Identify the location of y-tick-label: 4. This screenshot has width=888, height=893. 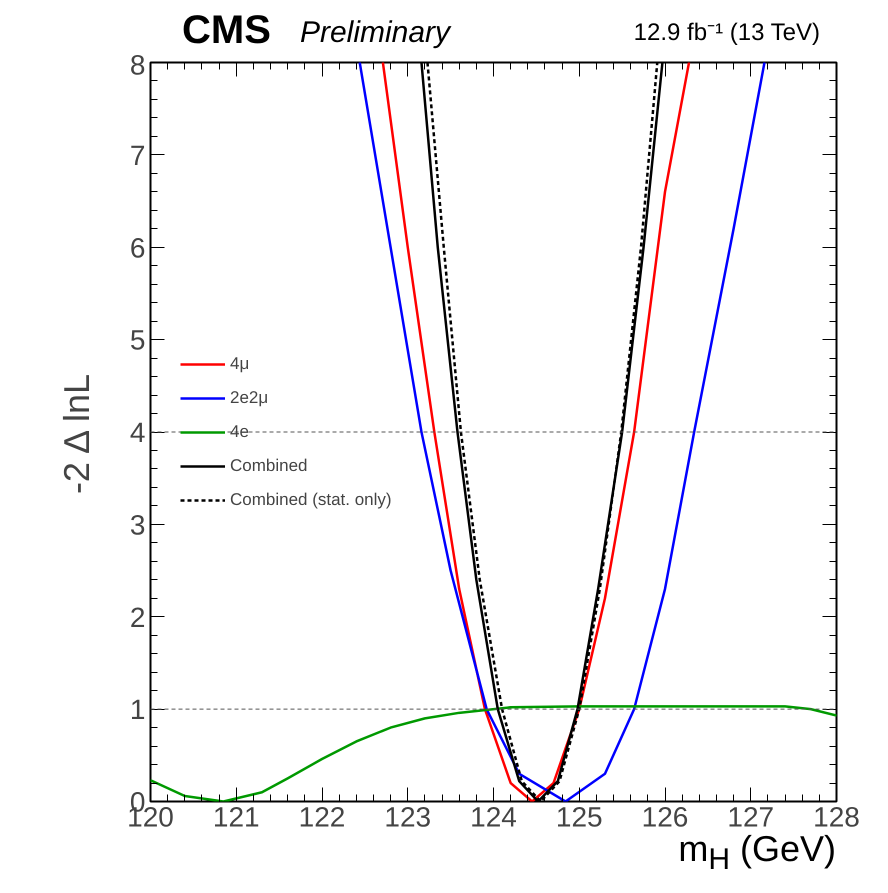
(138, 432).